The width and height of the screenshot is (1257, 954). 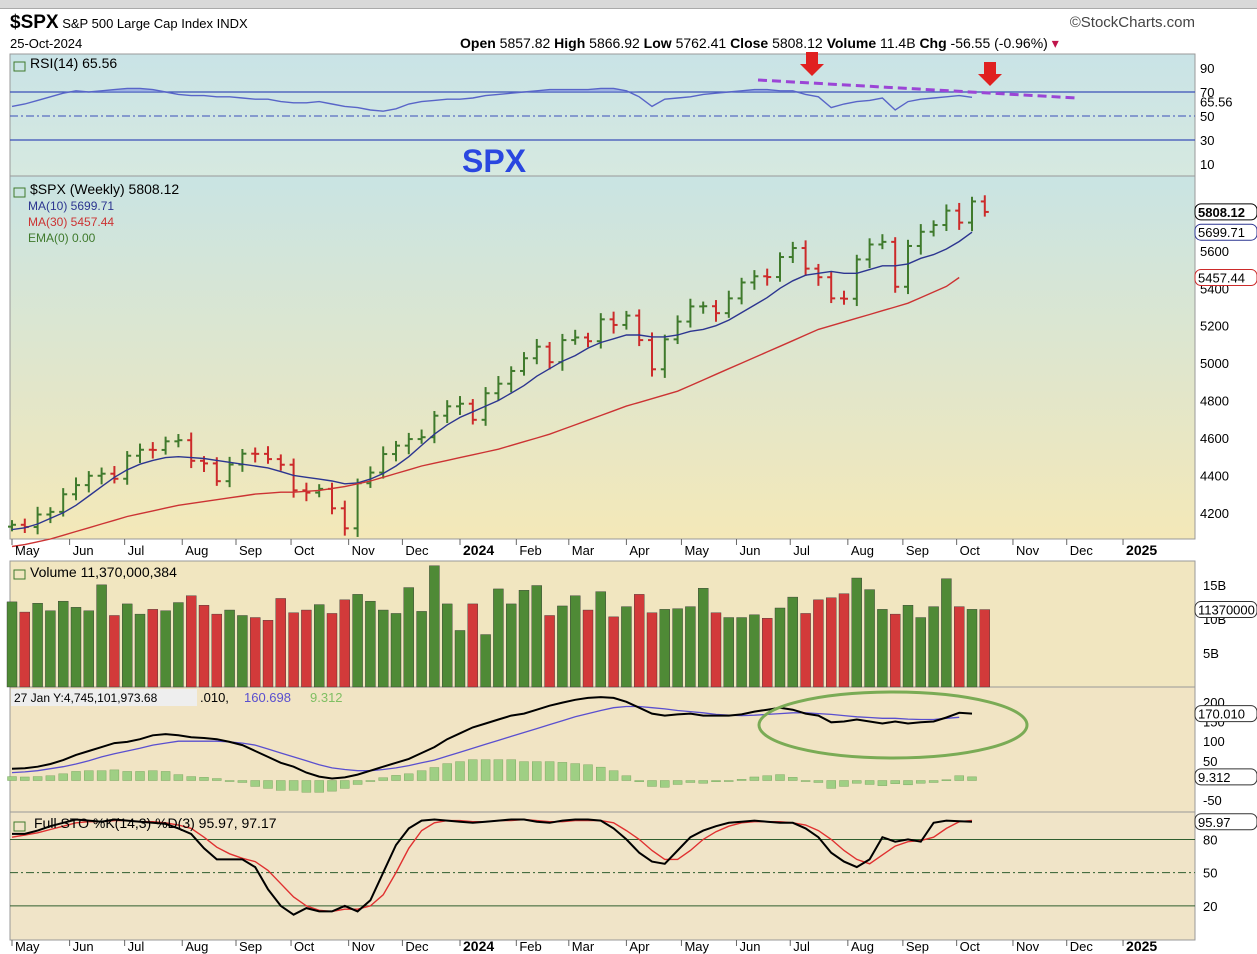 I want to click on annotation-title: SPX, so click(x=494, y=161).